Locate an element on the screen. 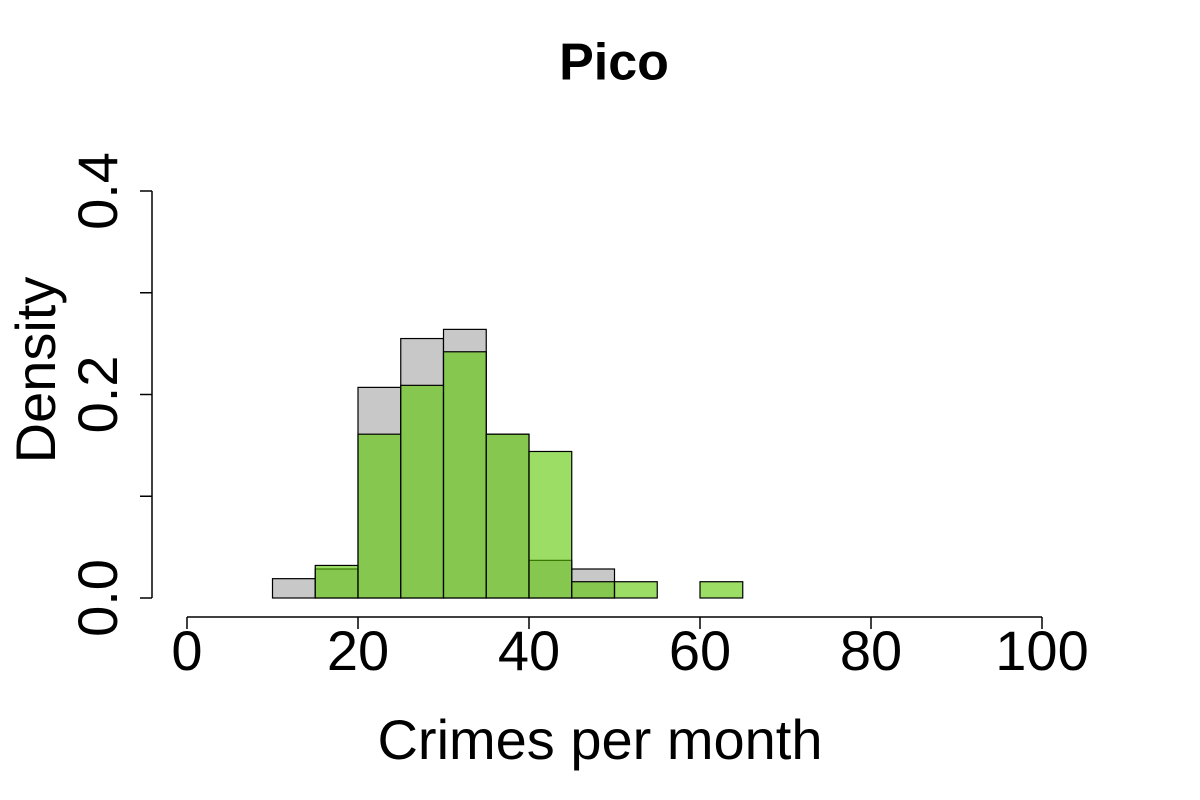  chart-title: Pico is located at coordinates (614, 63).